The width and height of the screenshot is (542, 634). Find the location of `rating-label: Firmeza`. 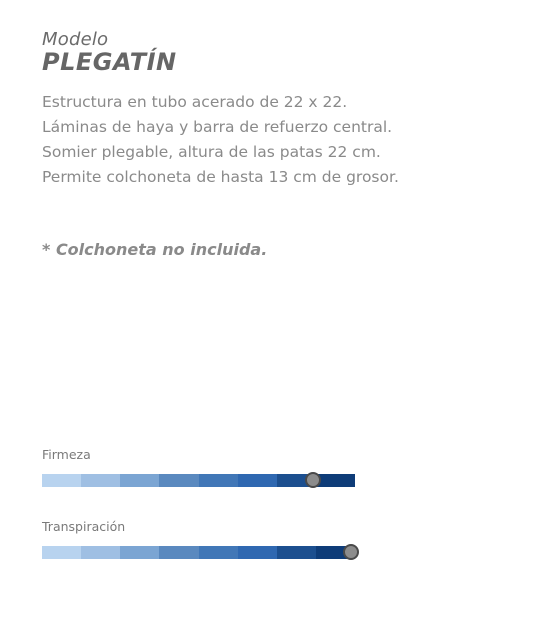

rating-label: Firmeza is located at coordinates (66, 454).